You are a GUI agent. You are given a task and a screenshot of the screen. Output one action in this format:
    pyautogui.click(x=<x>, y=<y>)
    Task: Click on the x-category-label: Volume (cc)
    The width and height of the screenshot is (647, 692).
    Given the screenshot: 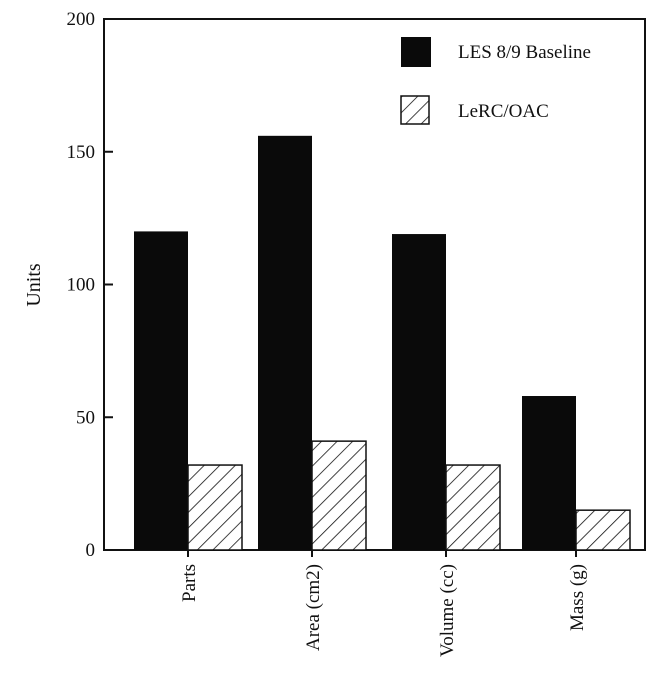 What is the action you would take?
    pyautogui.click(x=447, y=610)
    